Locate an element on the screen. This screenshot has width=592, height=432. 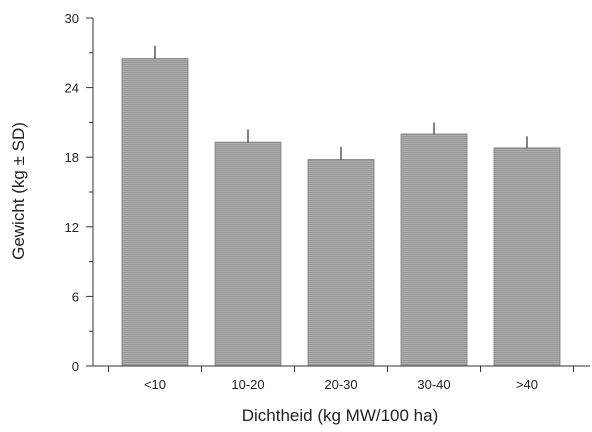
x-ticks-group: <10 10-20 20-30 30-40 >40 is located at coordinates (341, 379).